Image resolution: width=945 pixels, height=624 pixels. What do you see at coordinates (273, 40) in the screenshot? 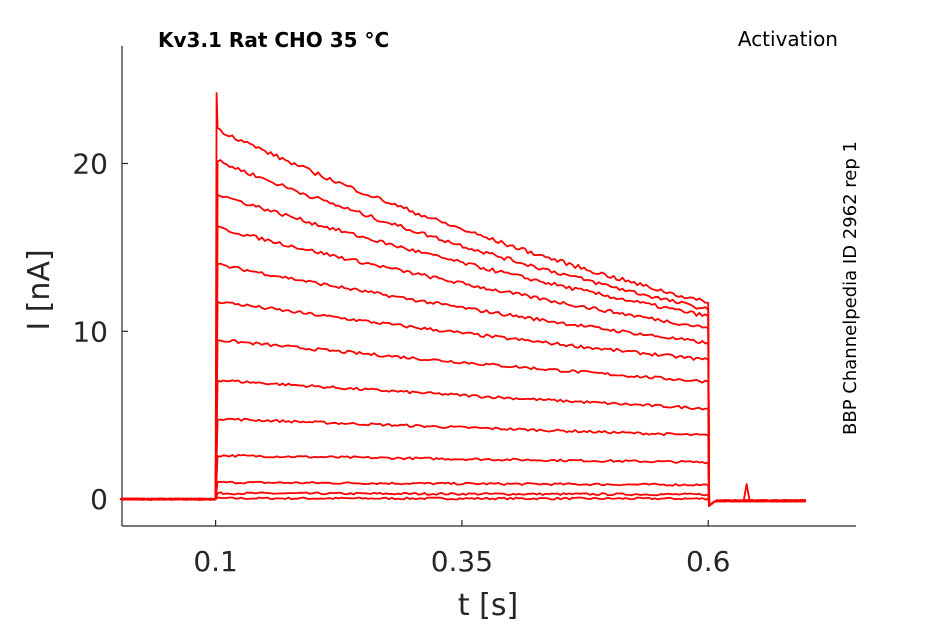
I see `chart-title: Kv3.1 Rat CHO 35 °C` at bounding box center [273, 40].